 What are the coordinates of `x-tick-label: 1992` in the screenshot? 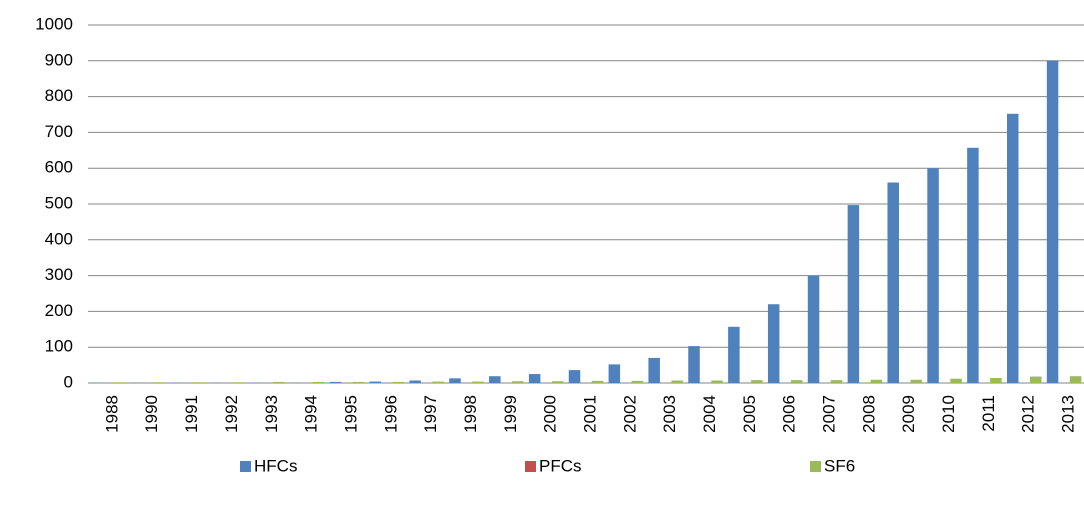 It's located at (231, 414).